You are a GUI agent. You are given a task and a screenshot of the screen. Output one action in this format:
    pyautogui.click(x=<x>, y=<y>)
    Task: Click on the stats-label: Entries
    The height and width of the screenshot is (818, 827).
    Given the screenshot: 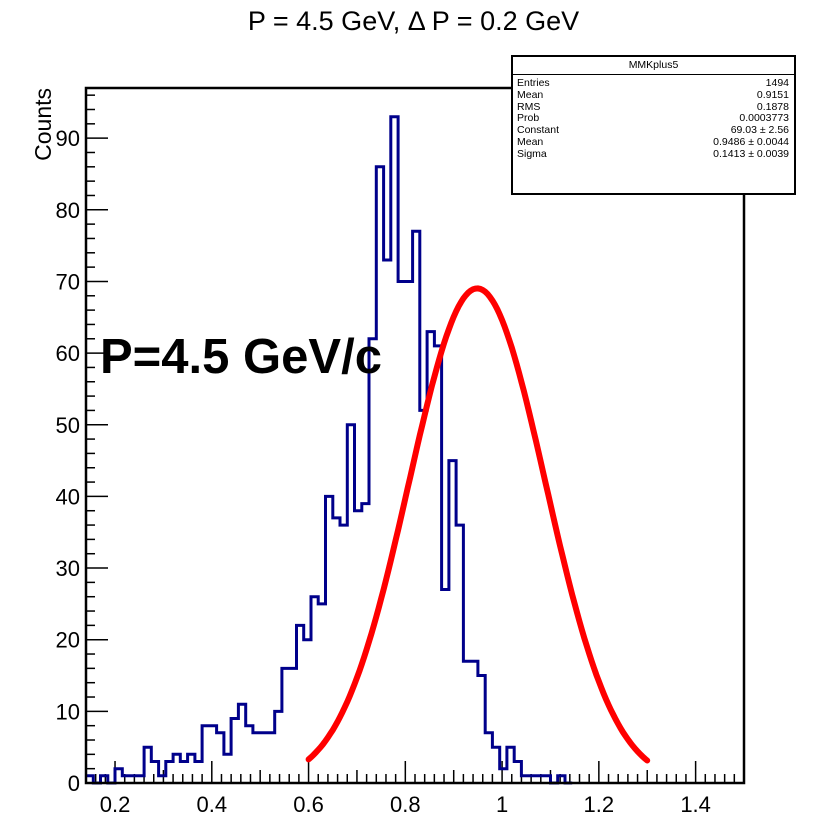 What is the action you would take?
    pyautogui.click(x=533, y=83)
    